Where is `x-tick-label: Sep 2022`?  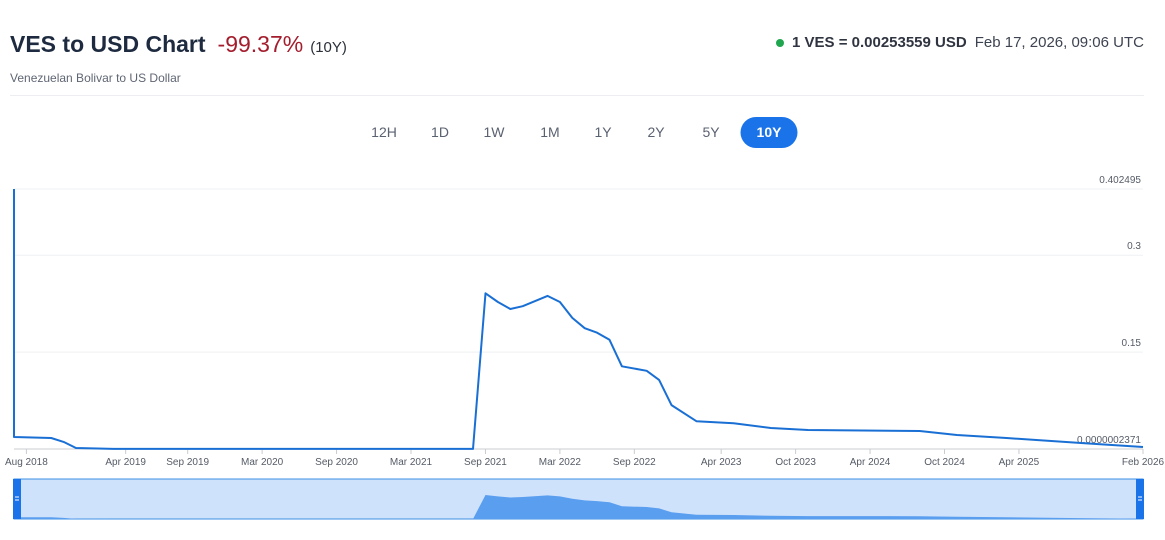 x-tick-label: Sep 2022 is located at coordinates (634, 462).